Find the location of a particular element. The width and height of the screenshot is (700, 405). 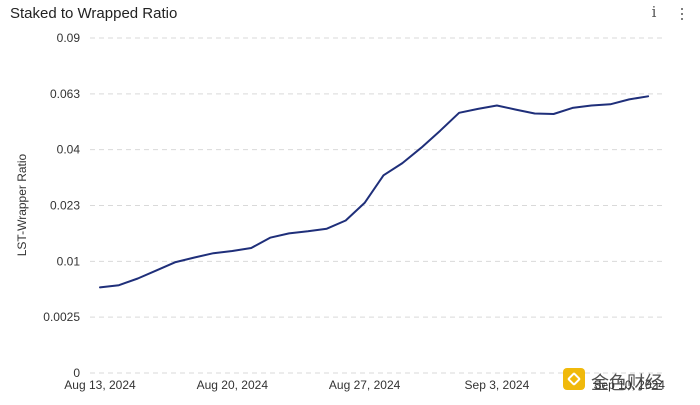

x-tick-label: Sep 3, 2024 is located at coordinates (497, 385).